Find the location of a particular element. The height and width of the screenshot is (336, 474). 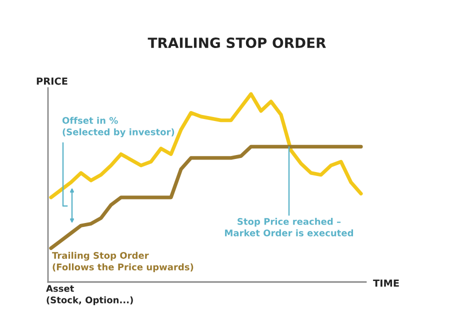

annotation: Stop Price reached – Market Order is executed is located at coordinates (289, 227).